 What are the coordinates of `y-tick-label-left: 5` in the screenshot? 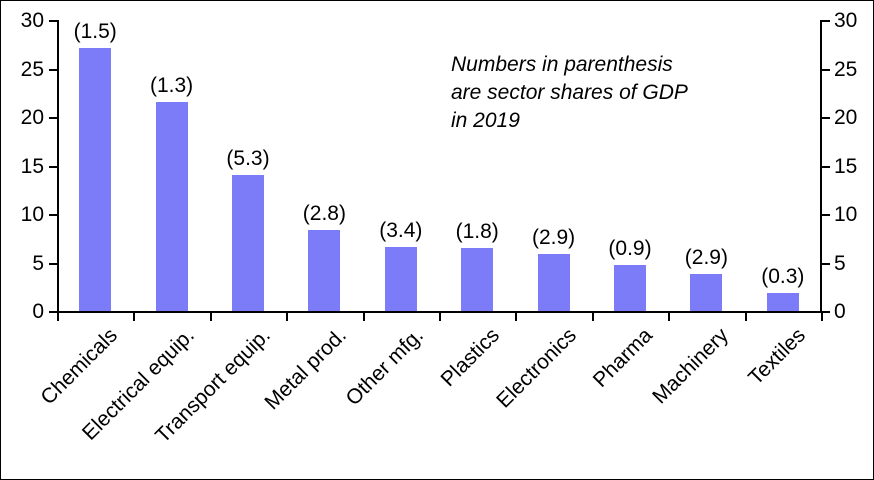 It's located at (38, 263).